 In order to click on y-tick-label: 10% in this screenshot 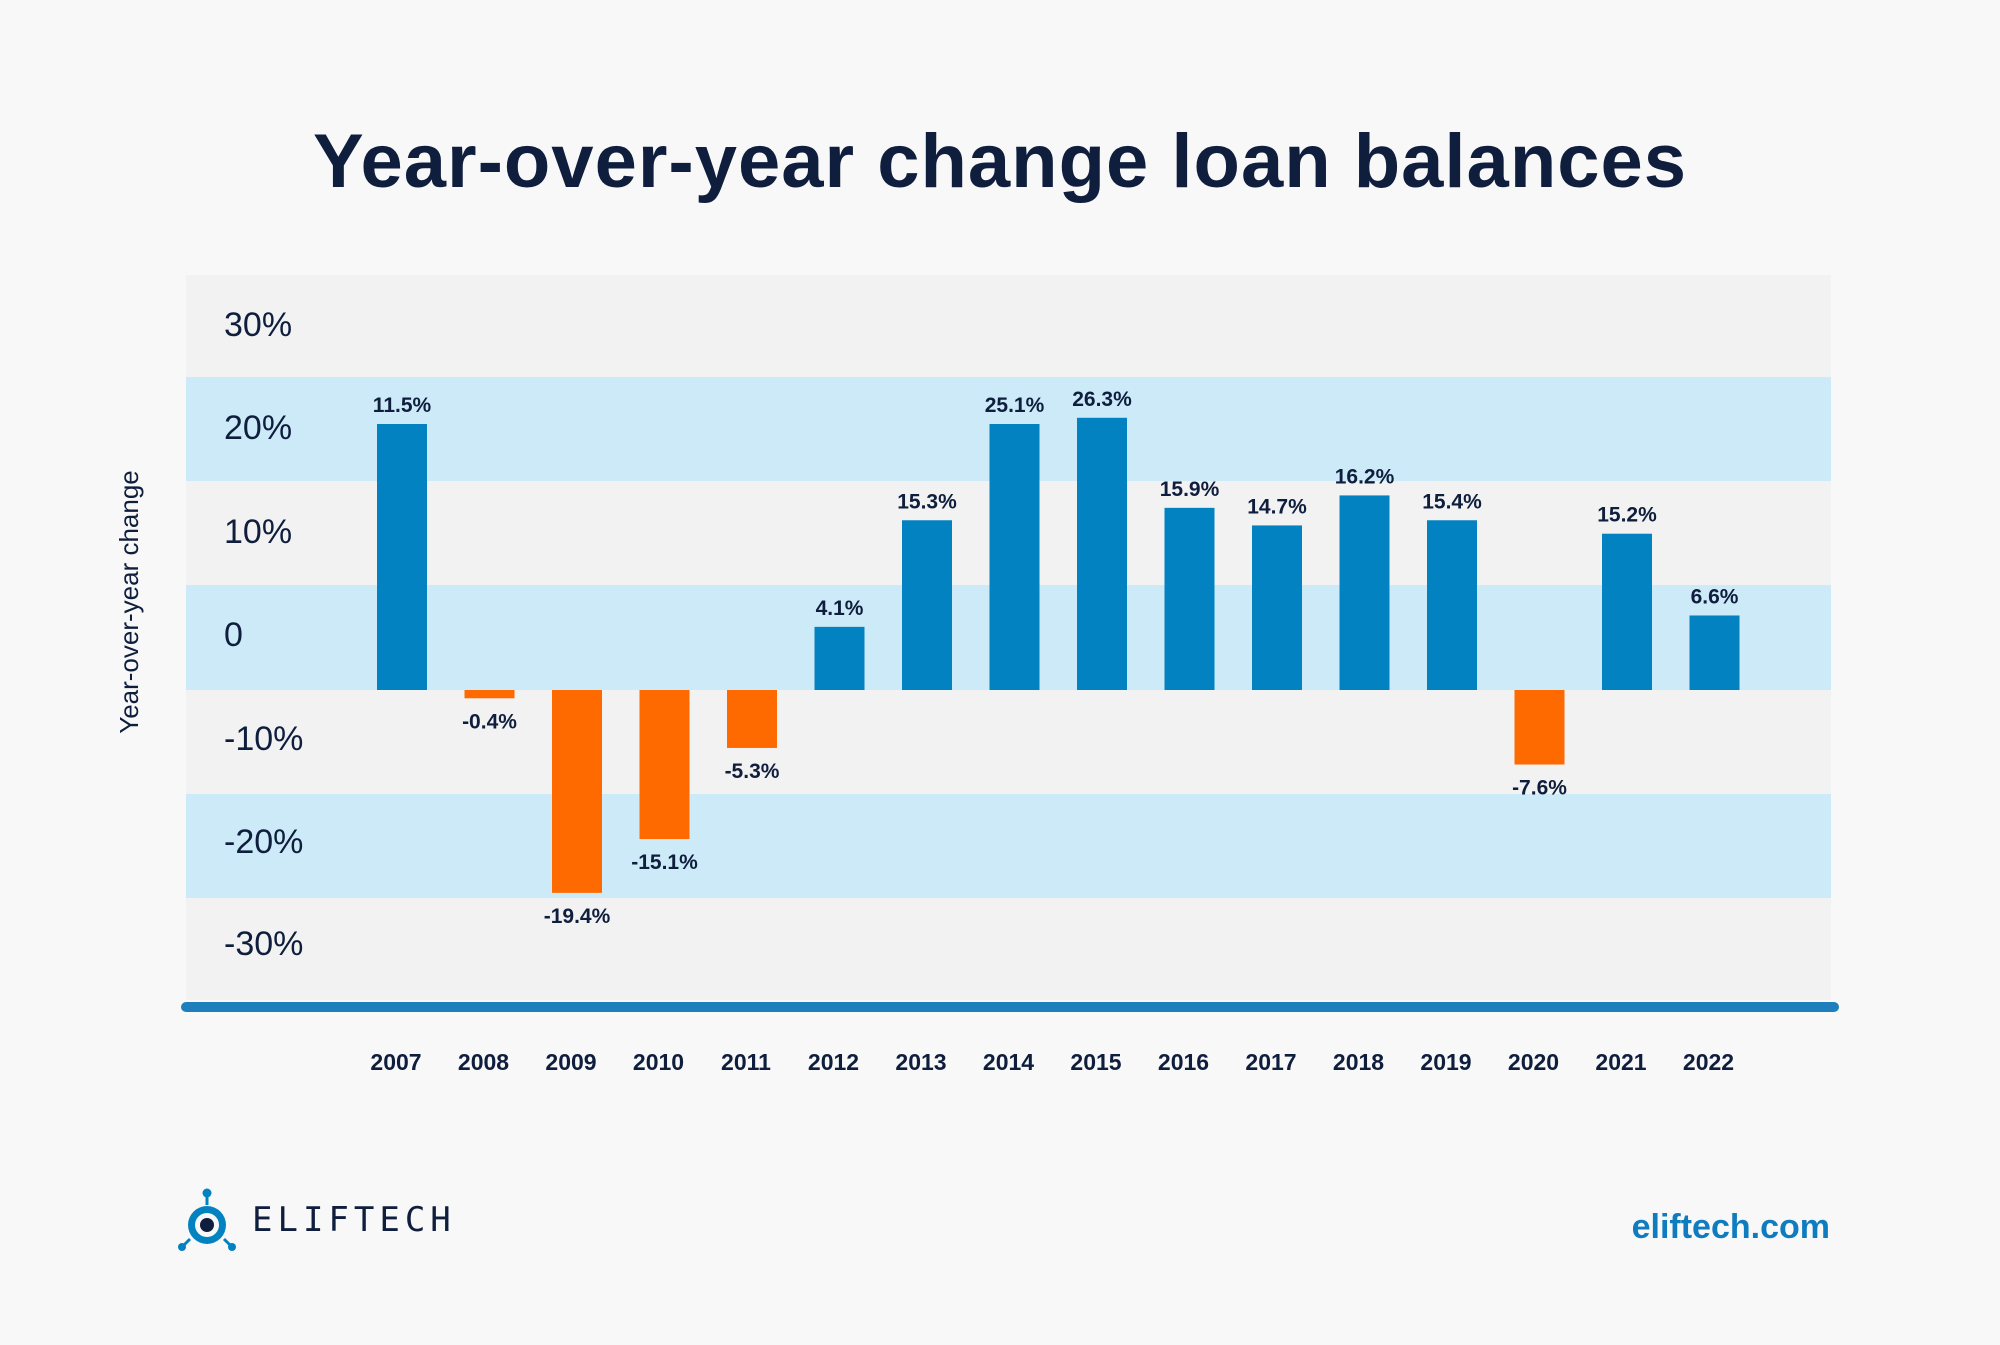, I will do `click(258, 532)`.